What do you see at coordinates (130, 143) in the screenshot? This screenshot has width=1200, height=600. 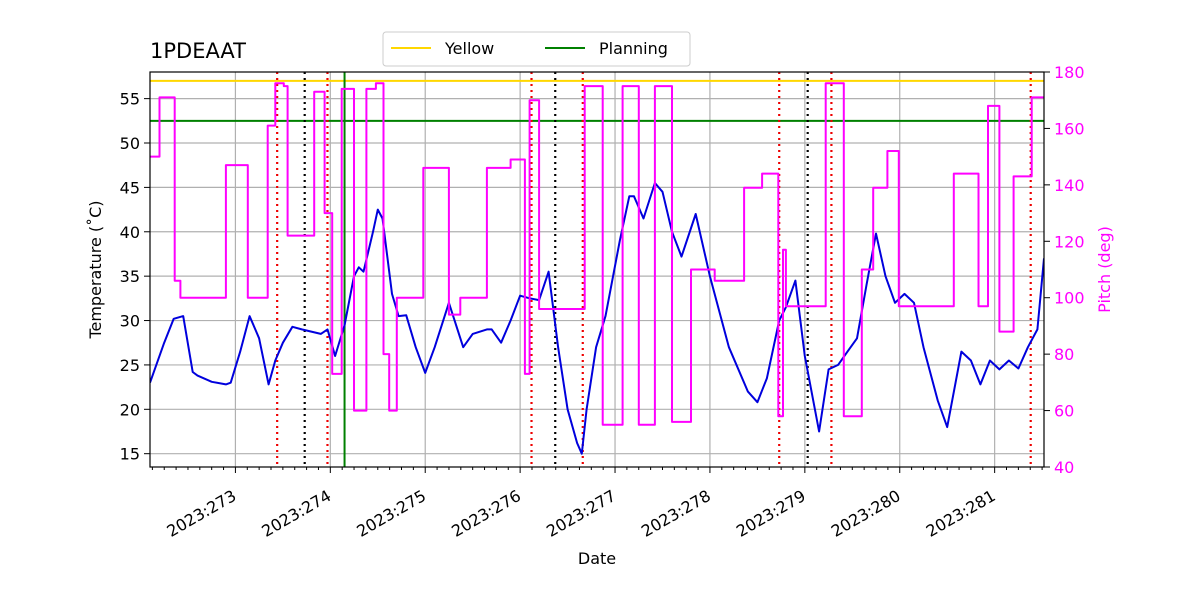 I see `y-left-tick-label: 50` at bounding box center [130, 143].